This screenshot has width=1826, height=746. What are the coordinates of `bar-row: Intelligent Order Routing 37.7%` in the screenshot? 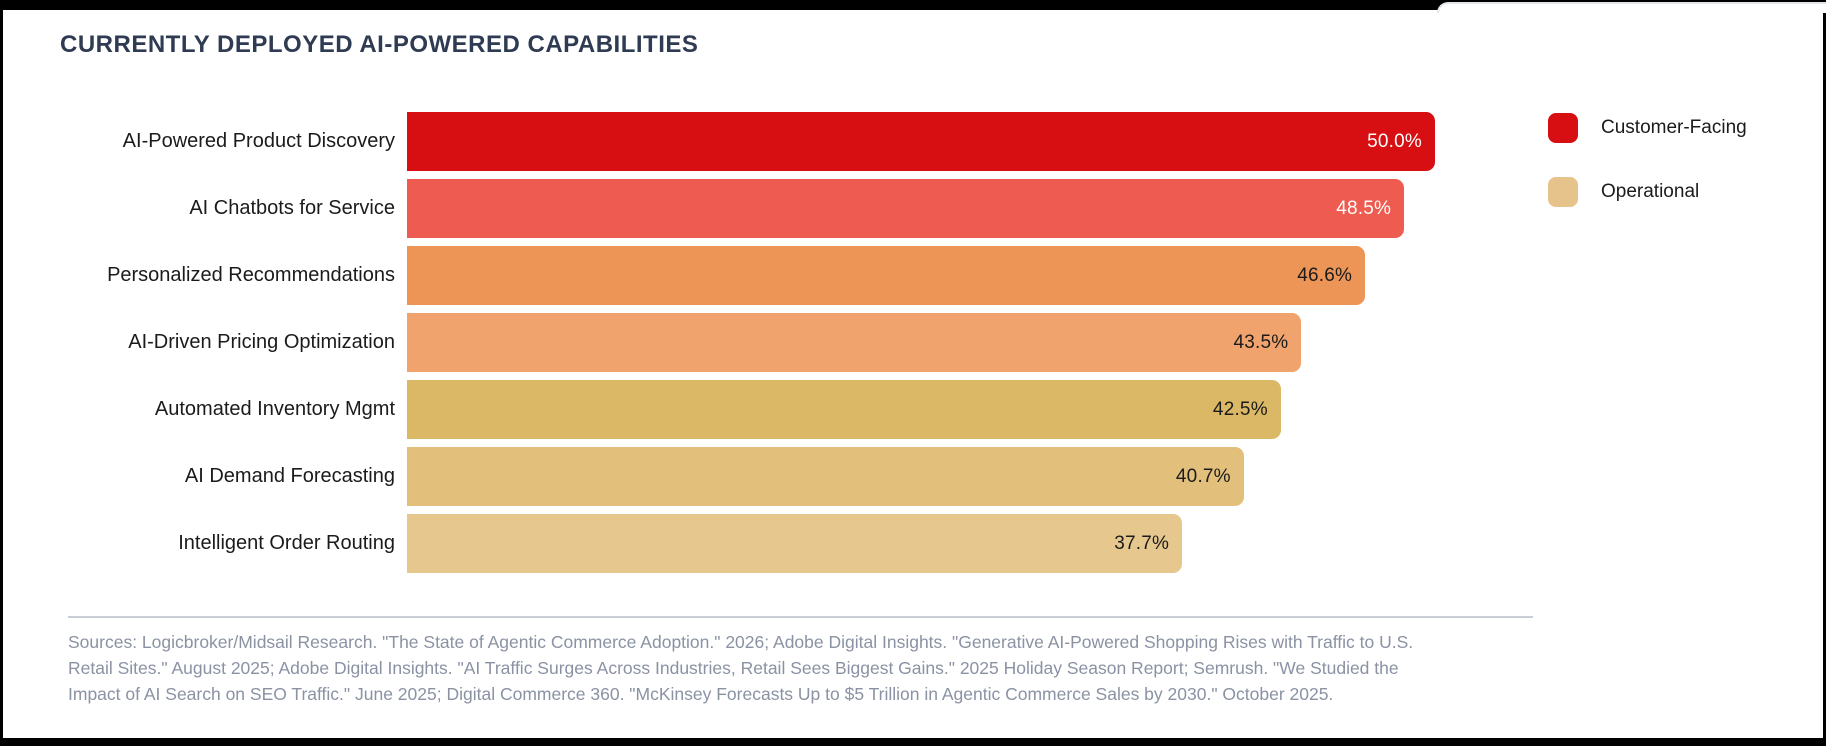 It's located at (913, 543).